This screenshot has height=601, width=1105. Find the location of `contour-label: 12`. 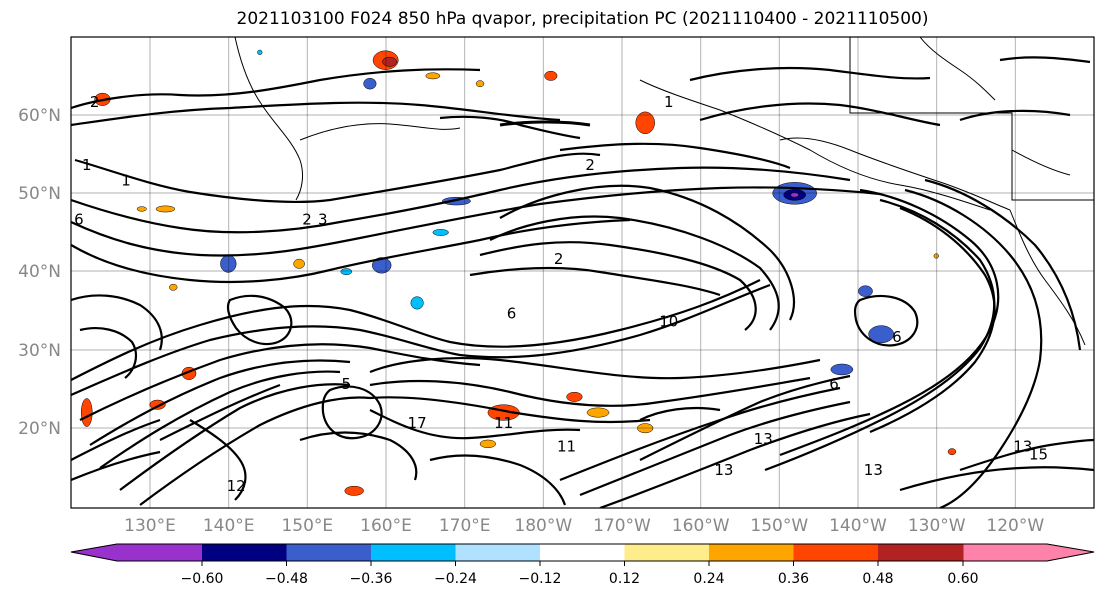

contour-label: 12 is located at coordinates (236, 486).